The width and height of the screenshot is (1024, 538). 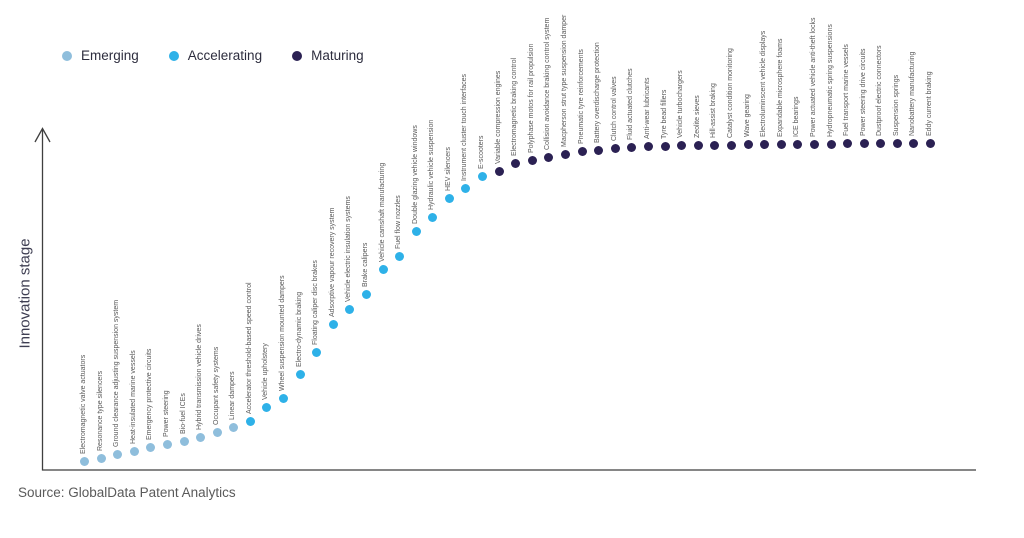 I want to click on data-point-label: Bio-fuel ICEs, so click(x=183, y=413).